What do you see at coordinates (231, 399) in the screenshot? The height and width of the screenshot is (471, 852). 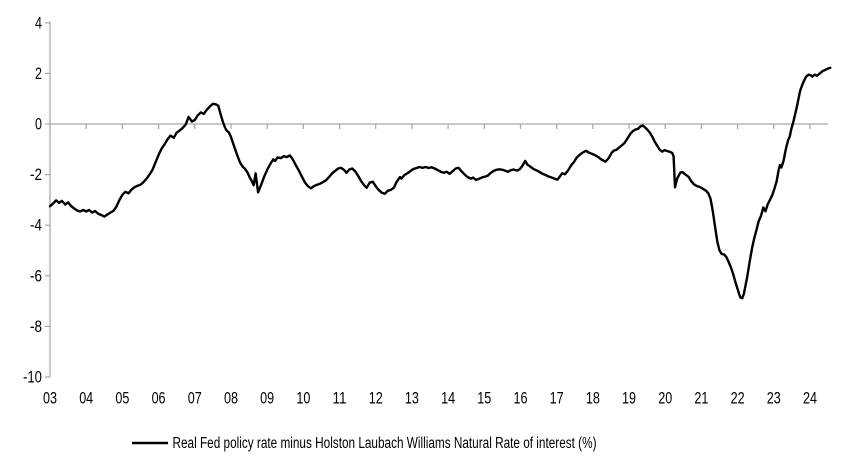 I see `x-tick-label: 08` at bounding box center [231, 399].